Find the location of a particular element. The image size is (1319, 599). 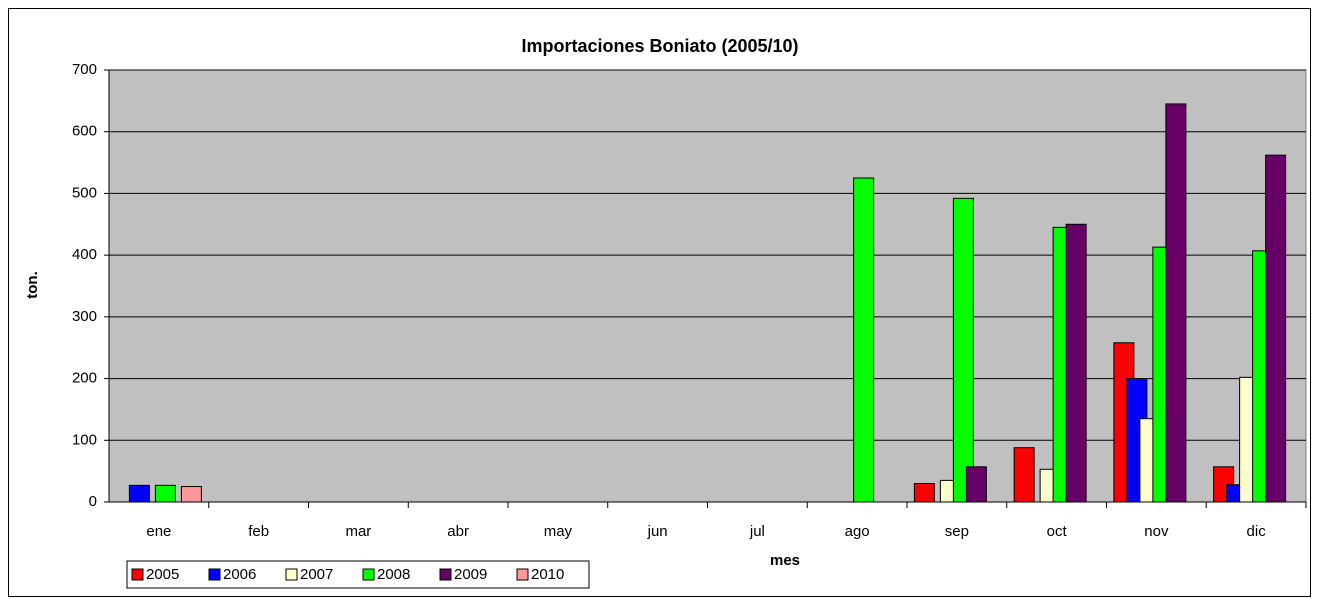

legend-label: 2008 is located at coordinates (393, 574).